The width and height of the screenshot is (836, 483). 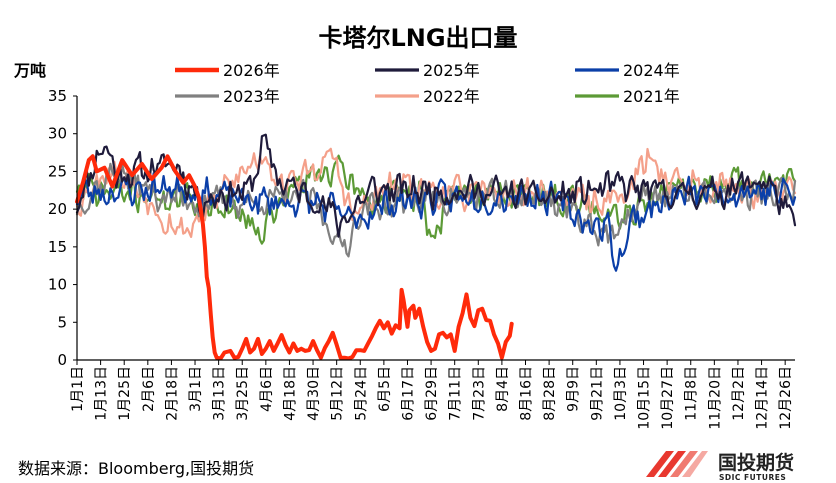 What do you see at coordinates (451, 96) in the screenshot?
I see `legend-label: 2022年` at bounding box center [451, 96].